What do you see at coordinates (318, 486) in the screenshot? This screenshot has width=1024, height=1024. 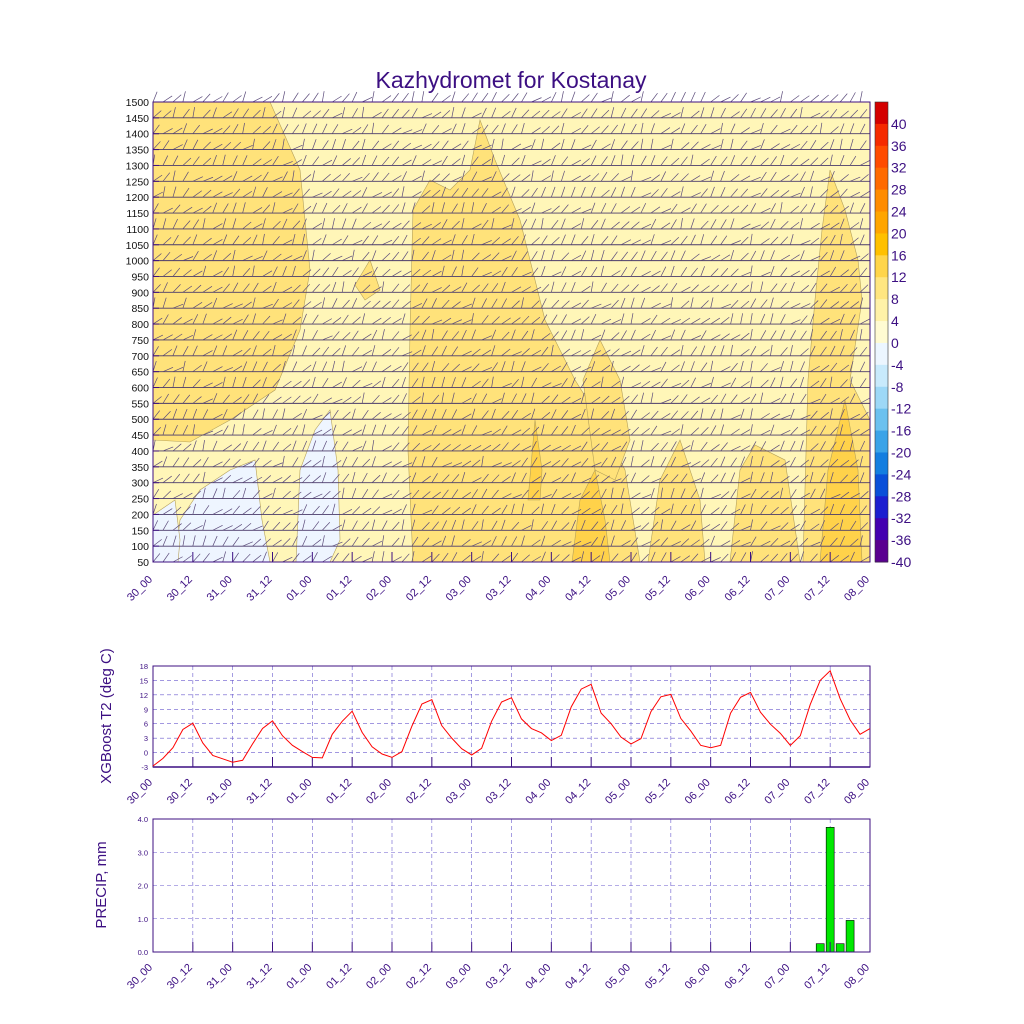 I see `temperature-area` at bounding box center [318, 486].